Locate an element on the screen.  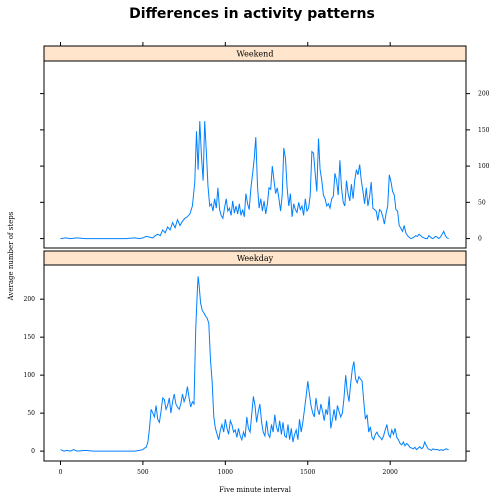
x-tick-label: 500 is located at coordinates (143, 472).